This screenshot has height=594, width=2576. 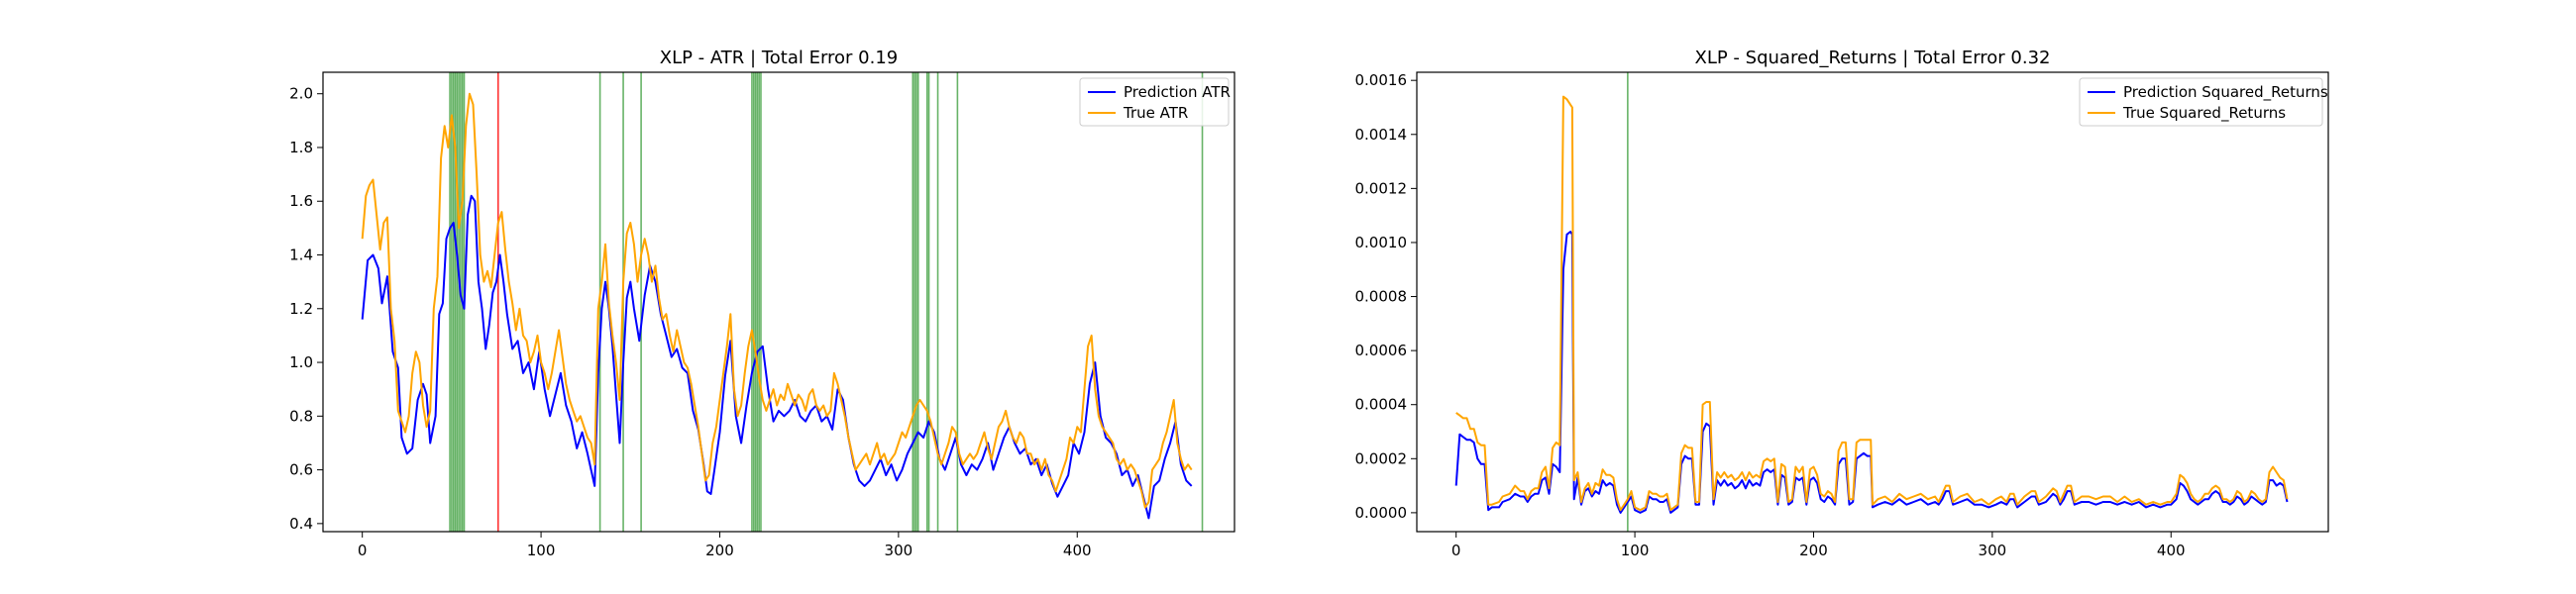 What do you see at coordinates (301, 309) in the screenshot?
I see `atr-ytick-label-4: 1.2` at bounding box center [301, 309].